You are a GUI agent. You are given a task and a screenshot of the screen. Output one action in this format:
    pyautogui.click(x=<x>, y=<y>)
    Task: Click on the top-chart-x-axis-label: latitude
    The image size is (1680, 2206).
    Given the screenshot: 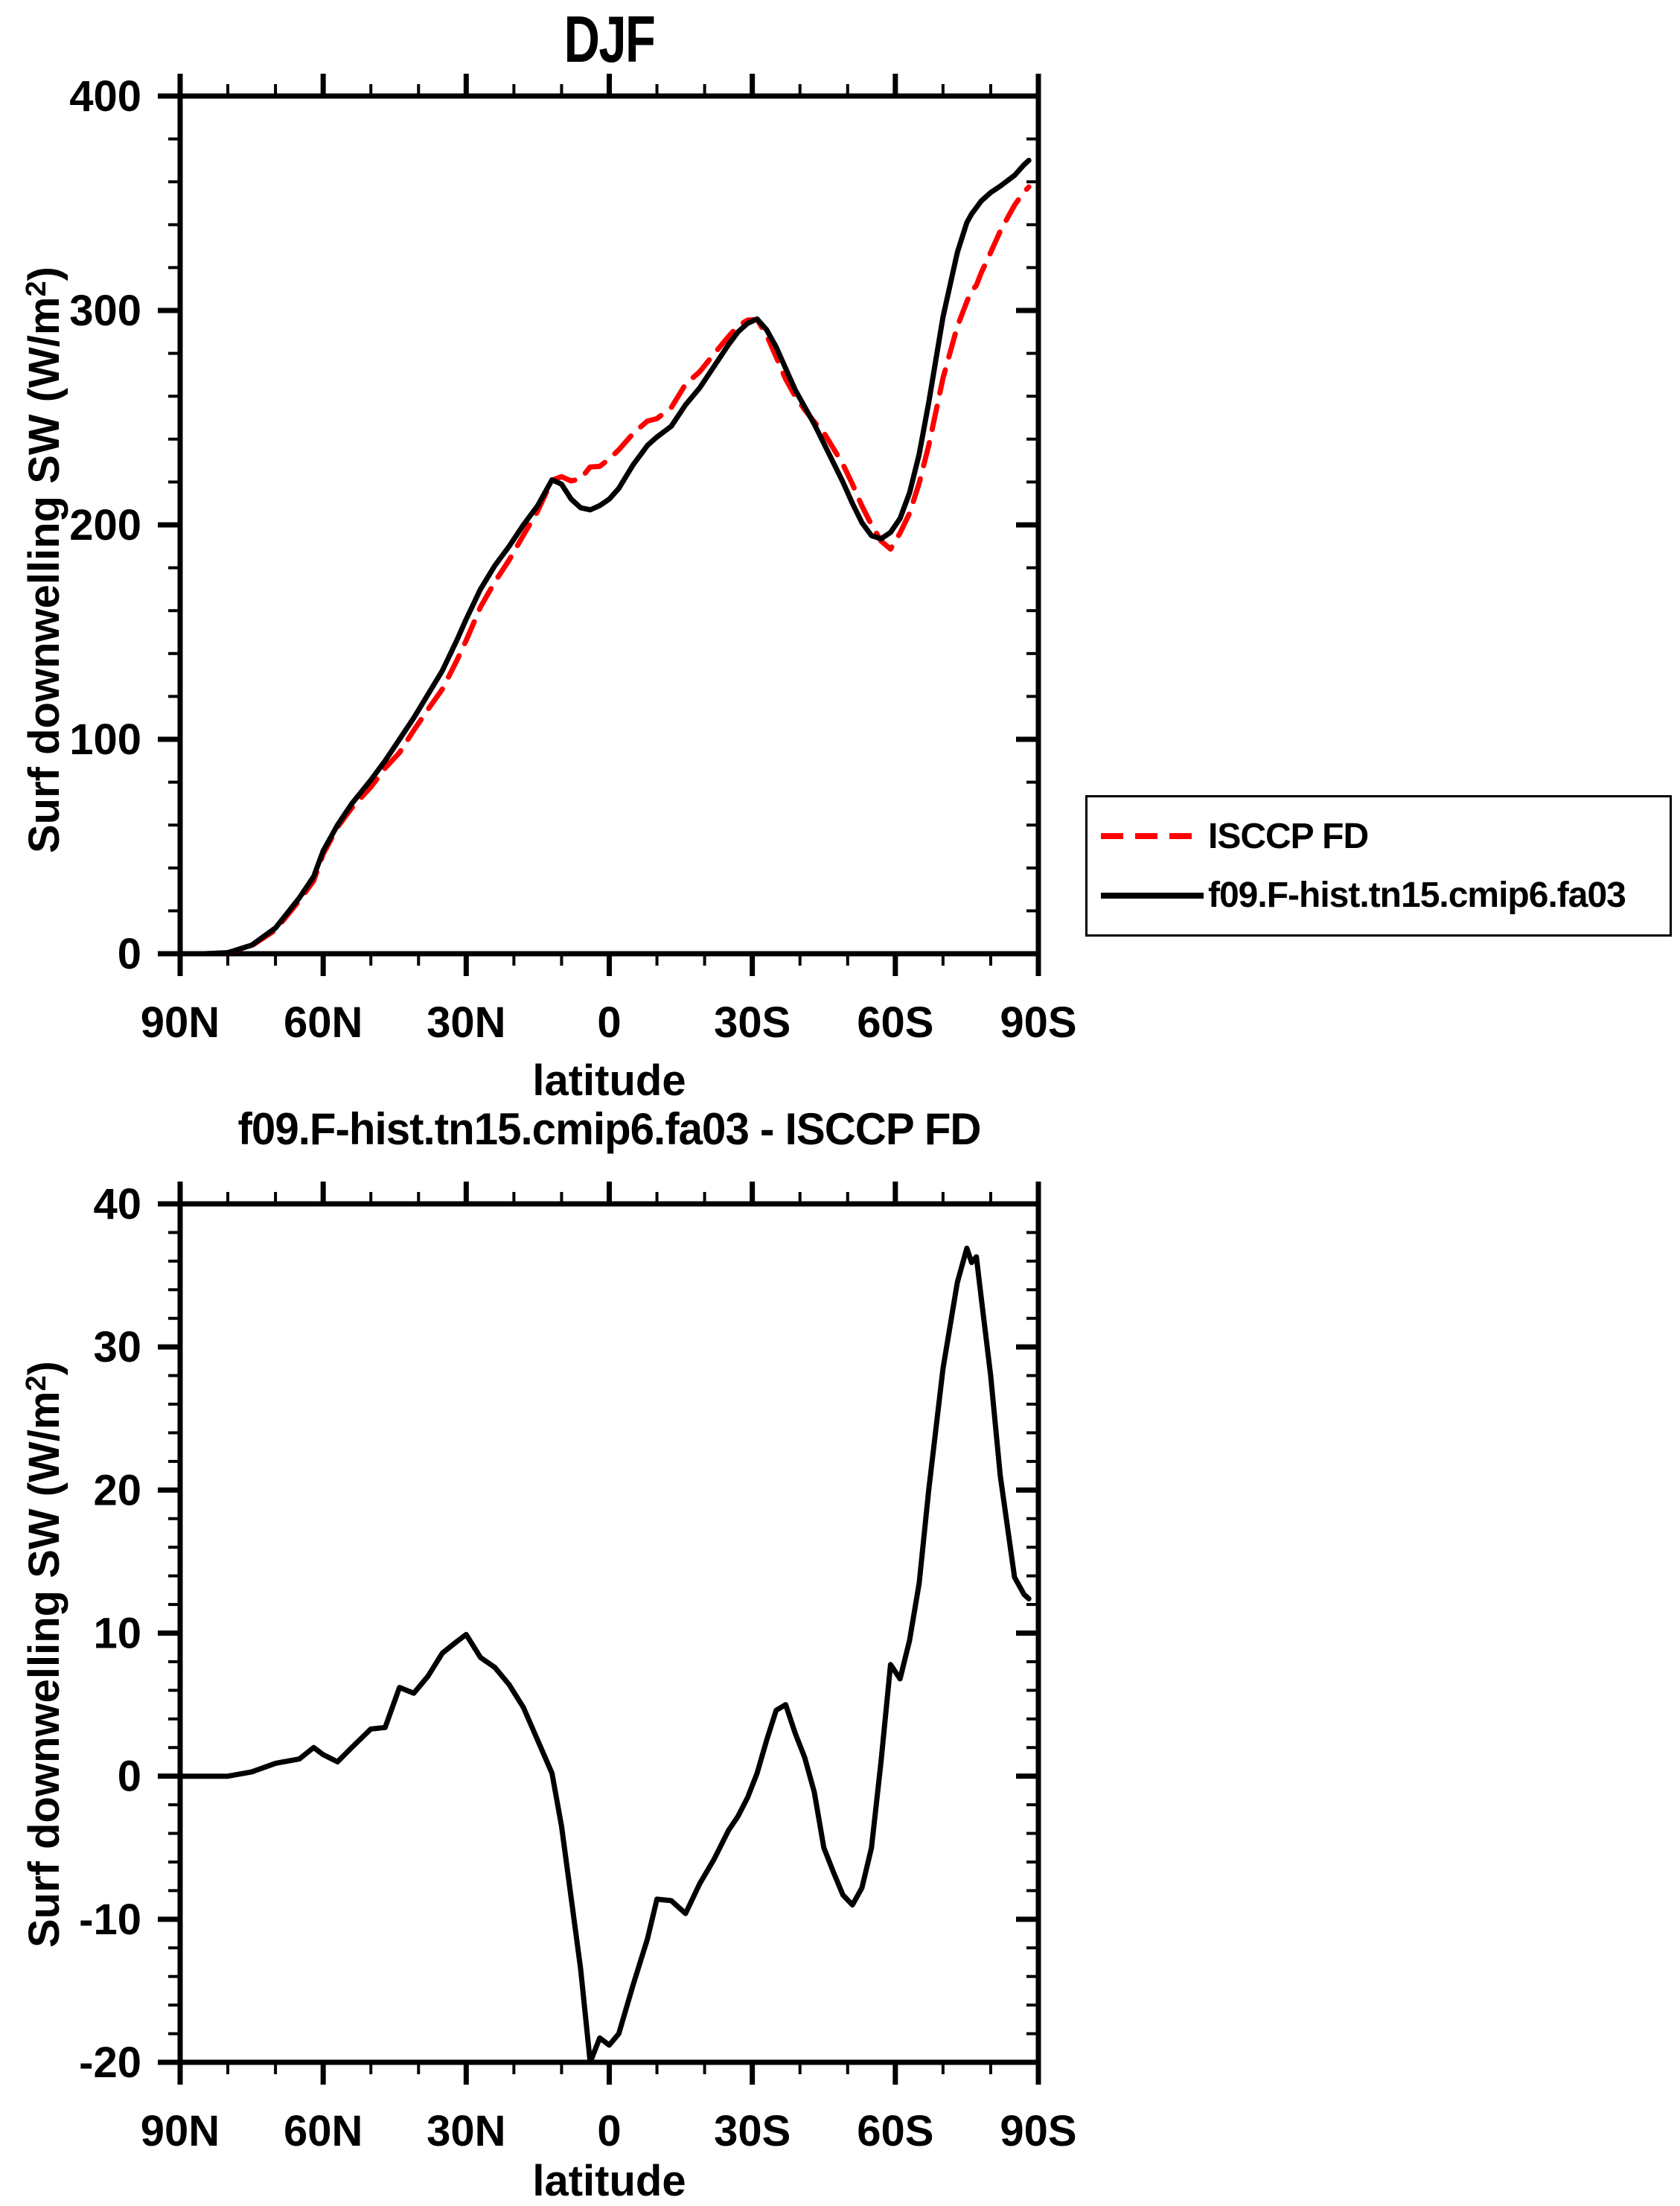 What is the action you would take?
    pyautogui.click(x=609, y=1081)
    